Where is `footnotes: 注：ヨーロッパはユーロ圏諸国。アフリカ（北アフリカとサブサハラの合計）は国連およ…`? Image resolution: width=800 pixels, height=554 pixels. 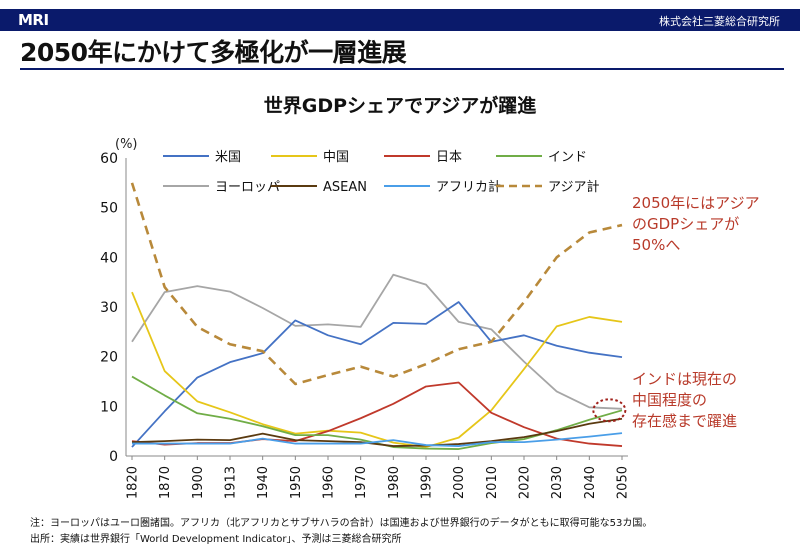
footnotes: 注：ヨーロッパはユーロ圏諸国。アフリカ（北アフリカとサブサハラの合計）は国連およ… is located at coordinates (341, 532).